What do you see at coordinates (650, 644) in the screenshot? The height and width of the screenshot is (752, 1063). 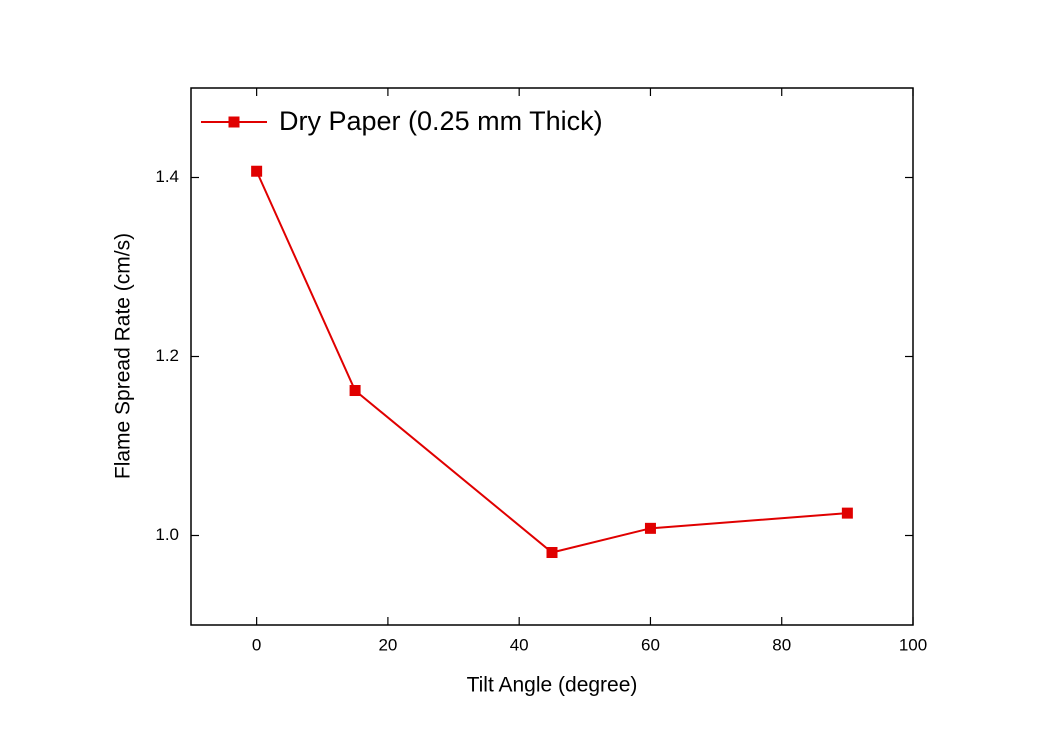 I see `x-tick-label: 60` at bounding box center [650, 644].